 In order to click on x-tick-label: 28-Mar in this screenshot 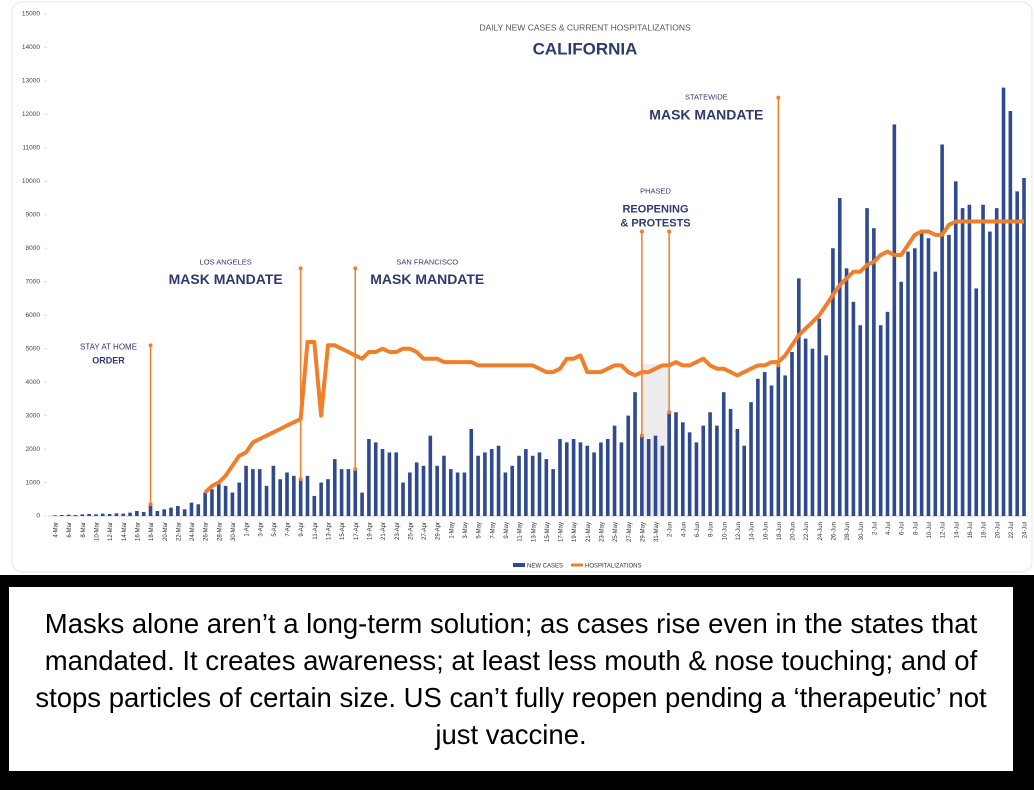, I will do `click(220, 531)`.